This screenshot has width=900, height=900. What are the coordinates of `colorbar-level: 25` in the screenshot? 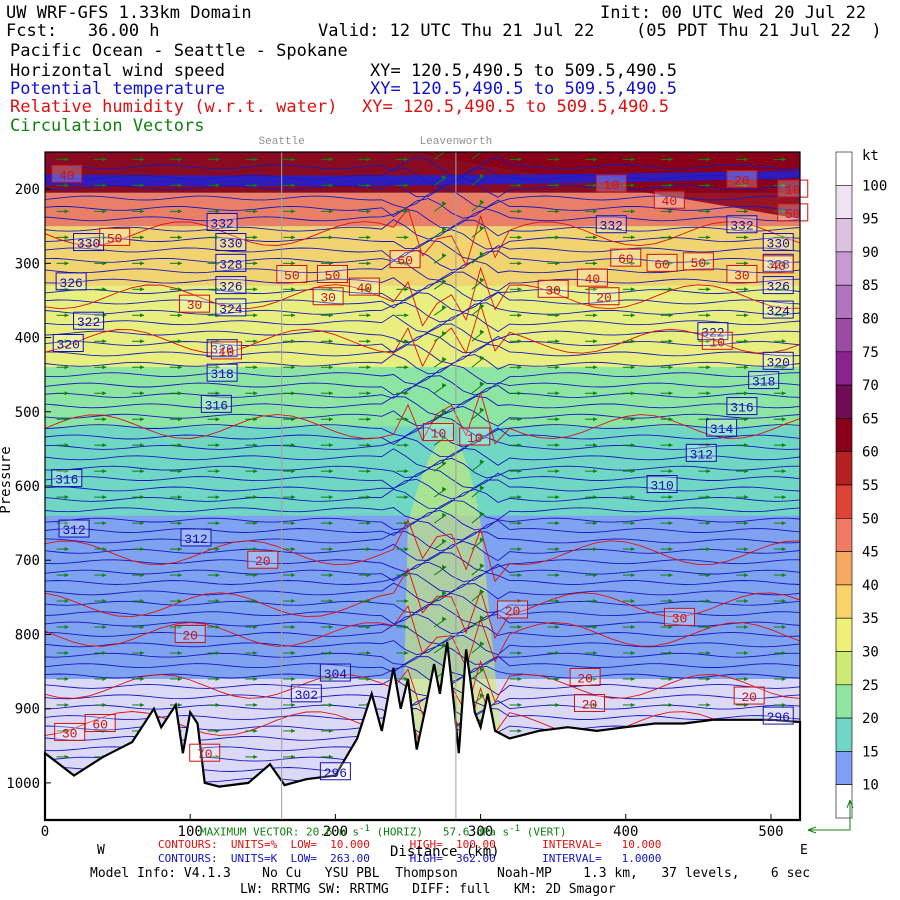 It's located at (870, 686).